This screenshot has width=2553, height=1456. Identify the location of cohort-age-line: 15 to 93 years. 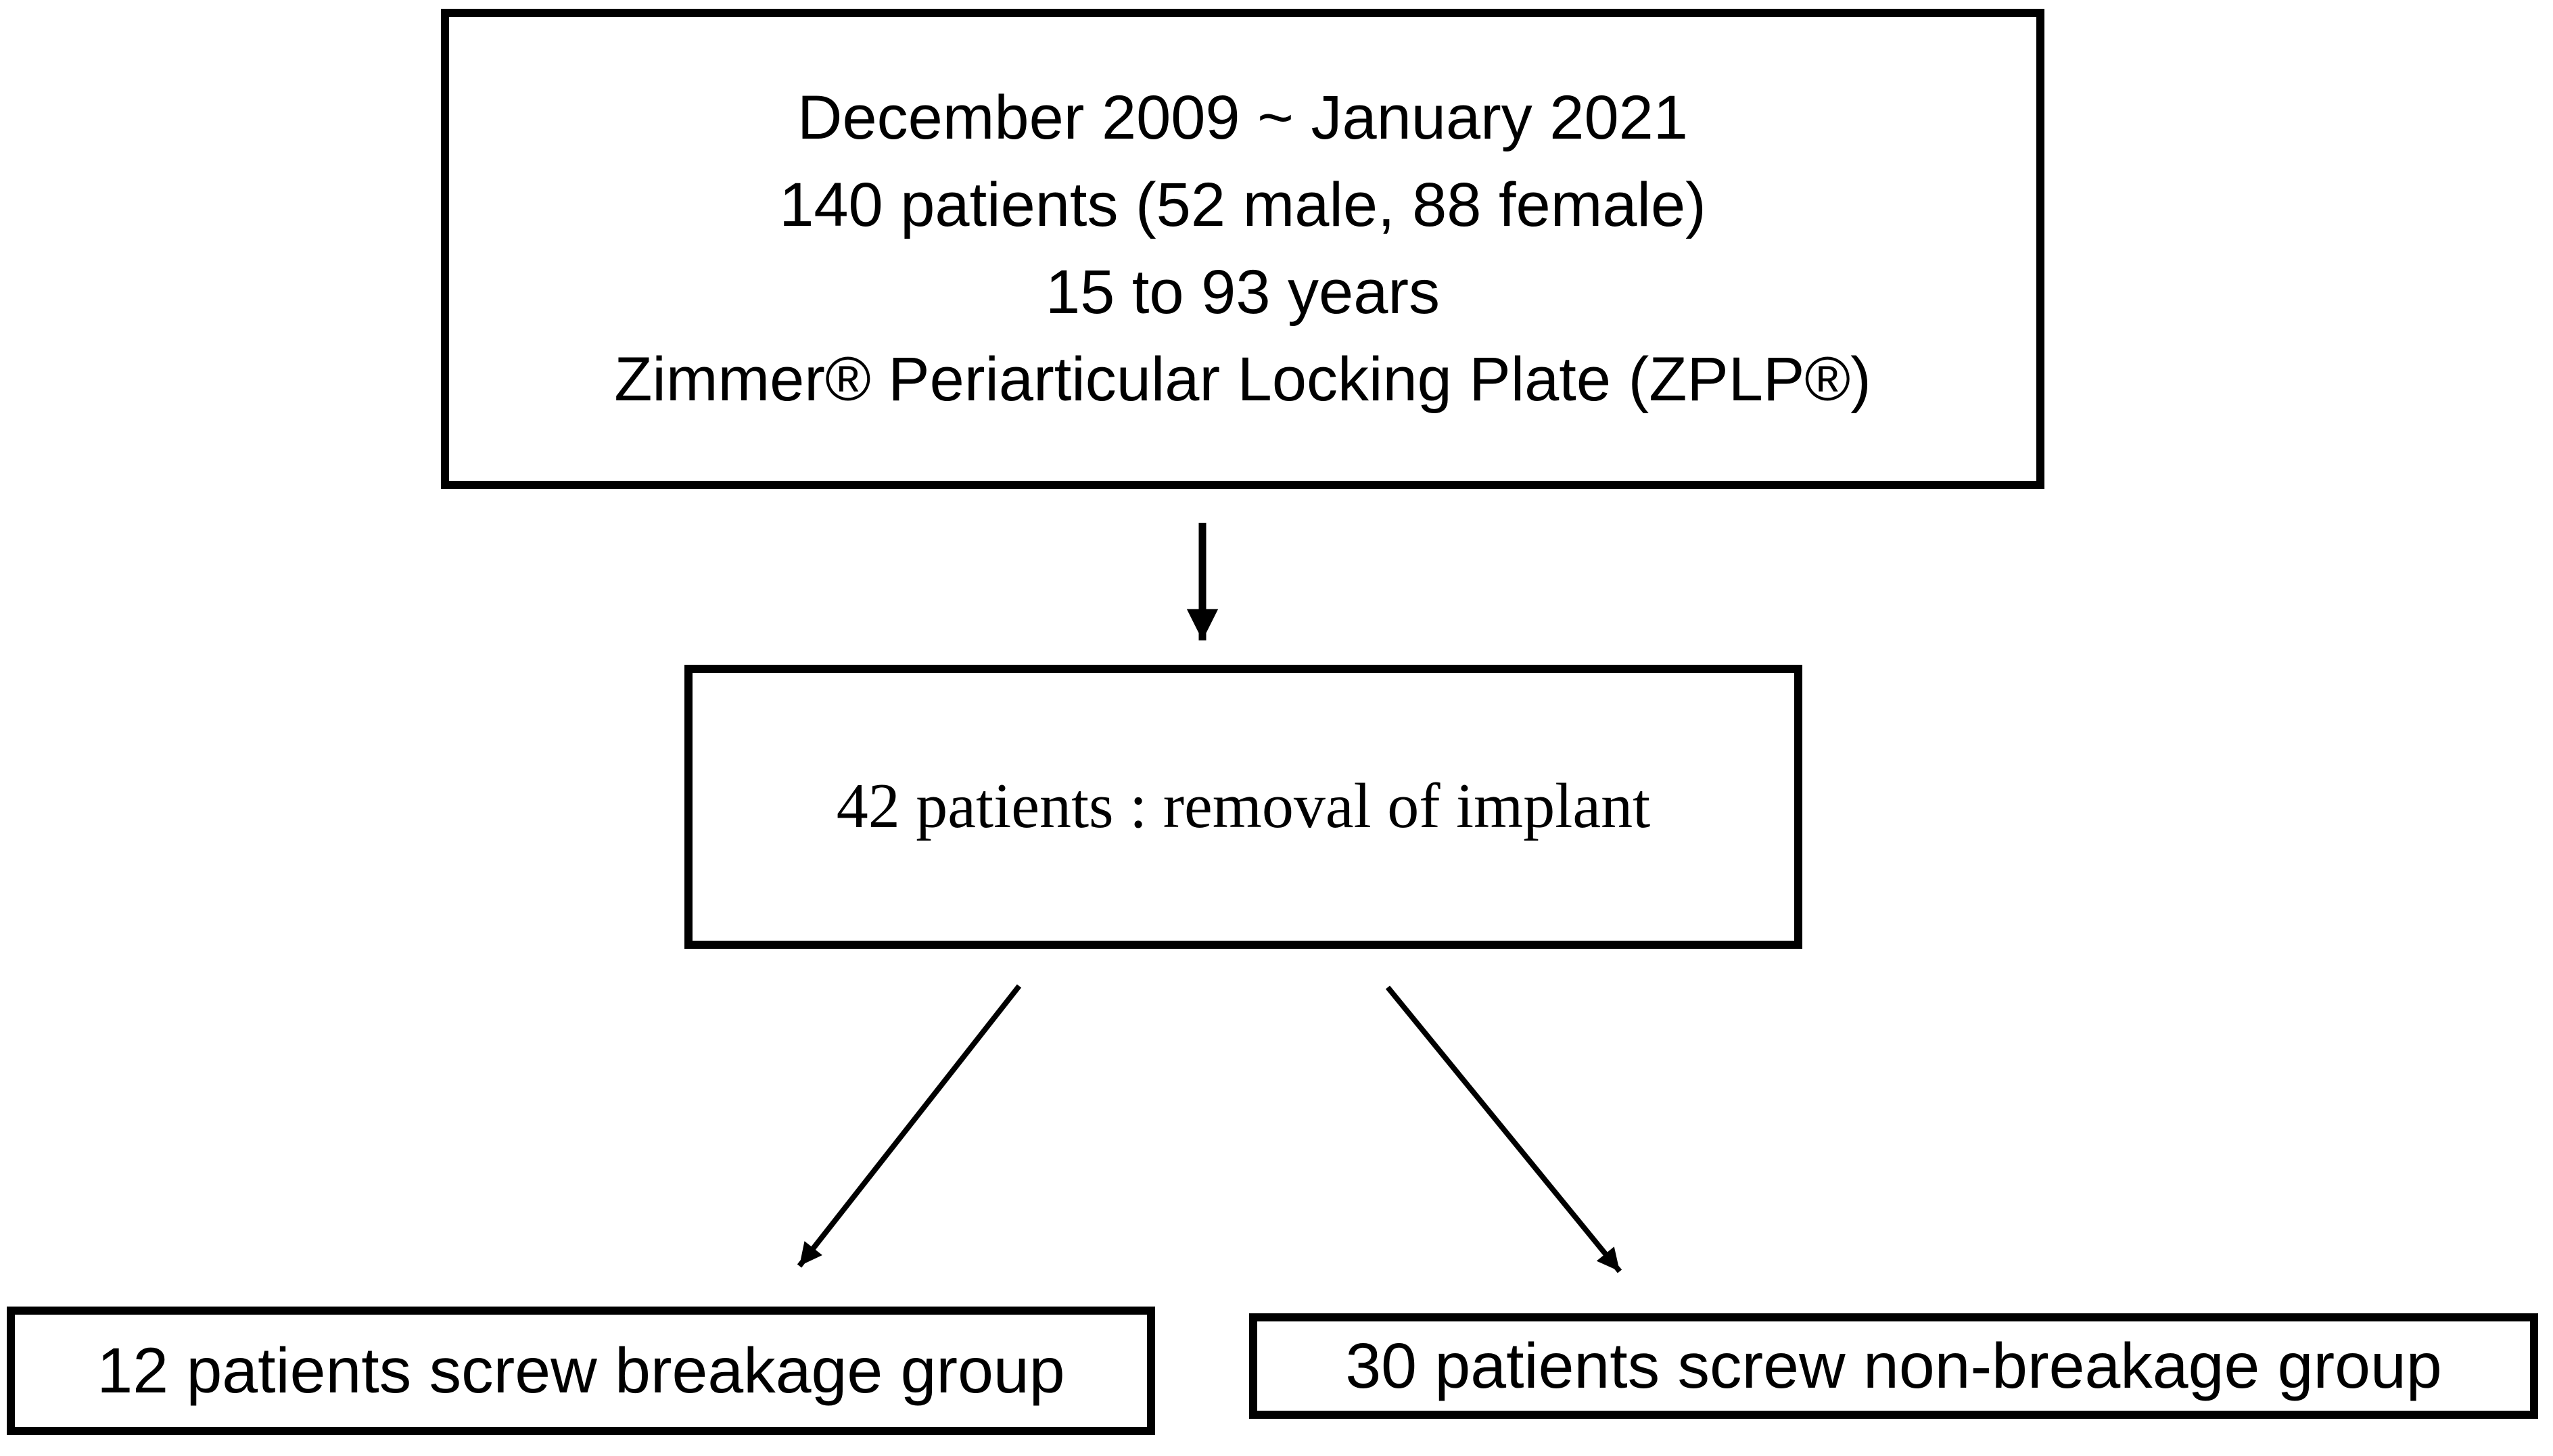
(1243, 293).